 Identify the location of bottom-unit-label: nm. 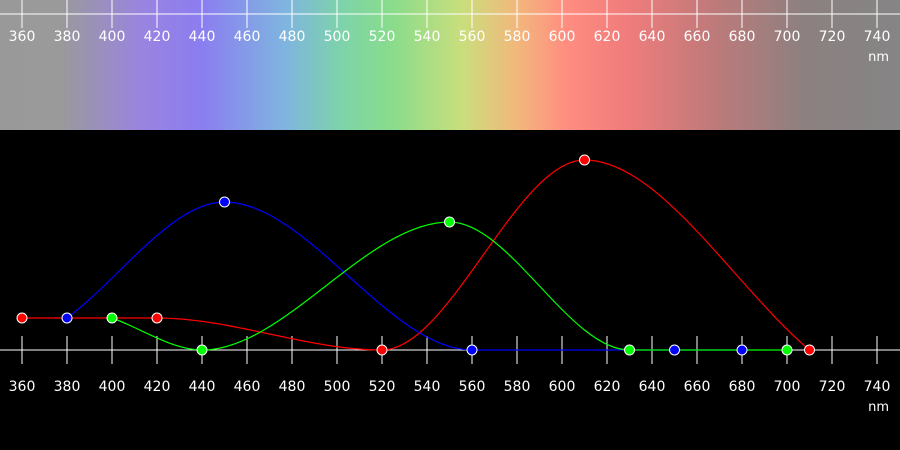
(878, 407).